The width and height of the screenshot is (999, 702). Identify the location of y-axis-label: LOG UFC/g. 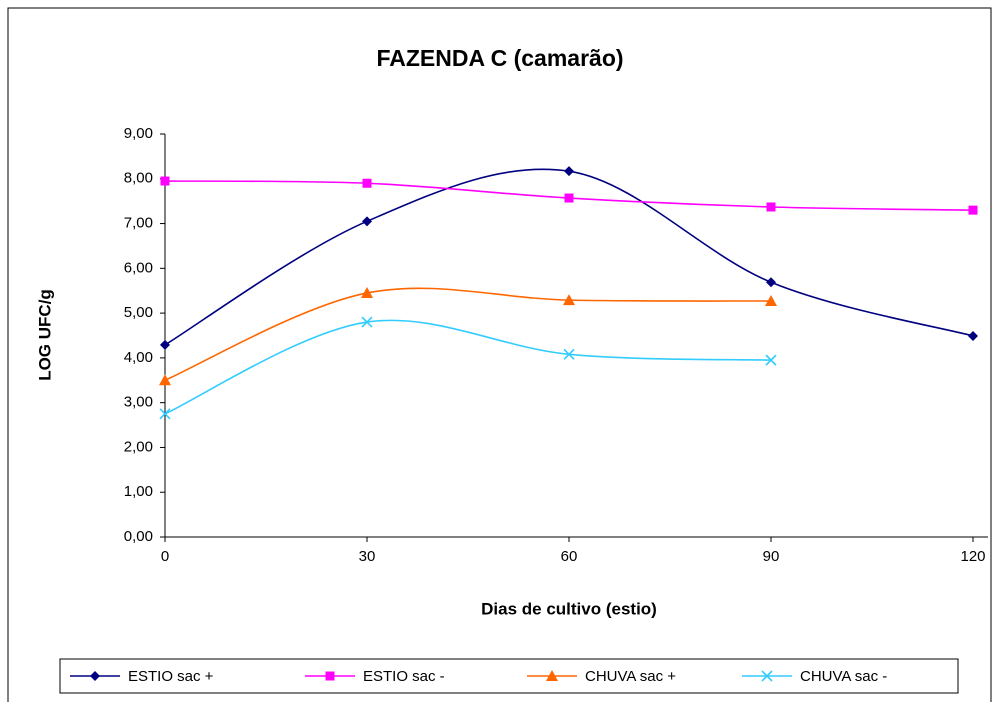
(44, 335).